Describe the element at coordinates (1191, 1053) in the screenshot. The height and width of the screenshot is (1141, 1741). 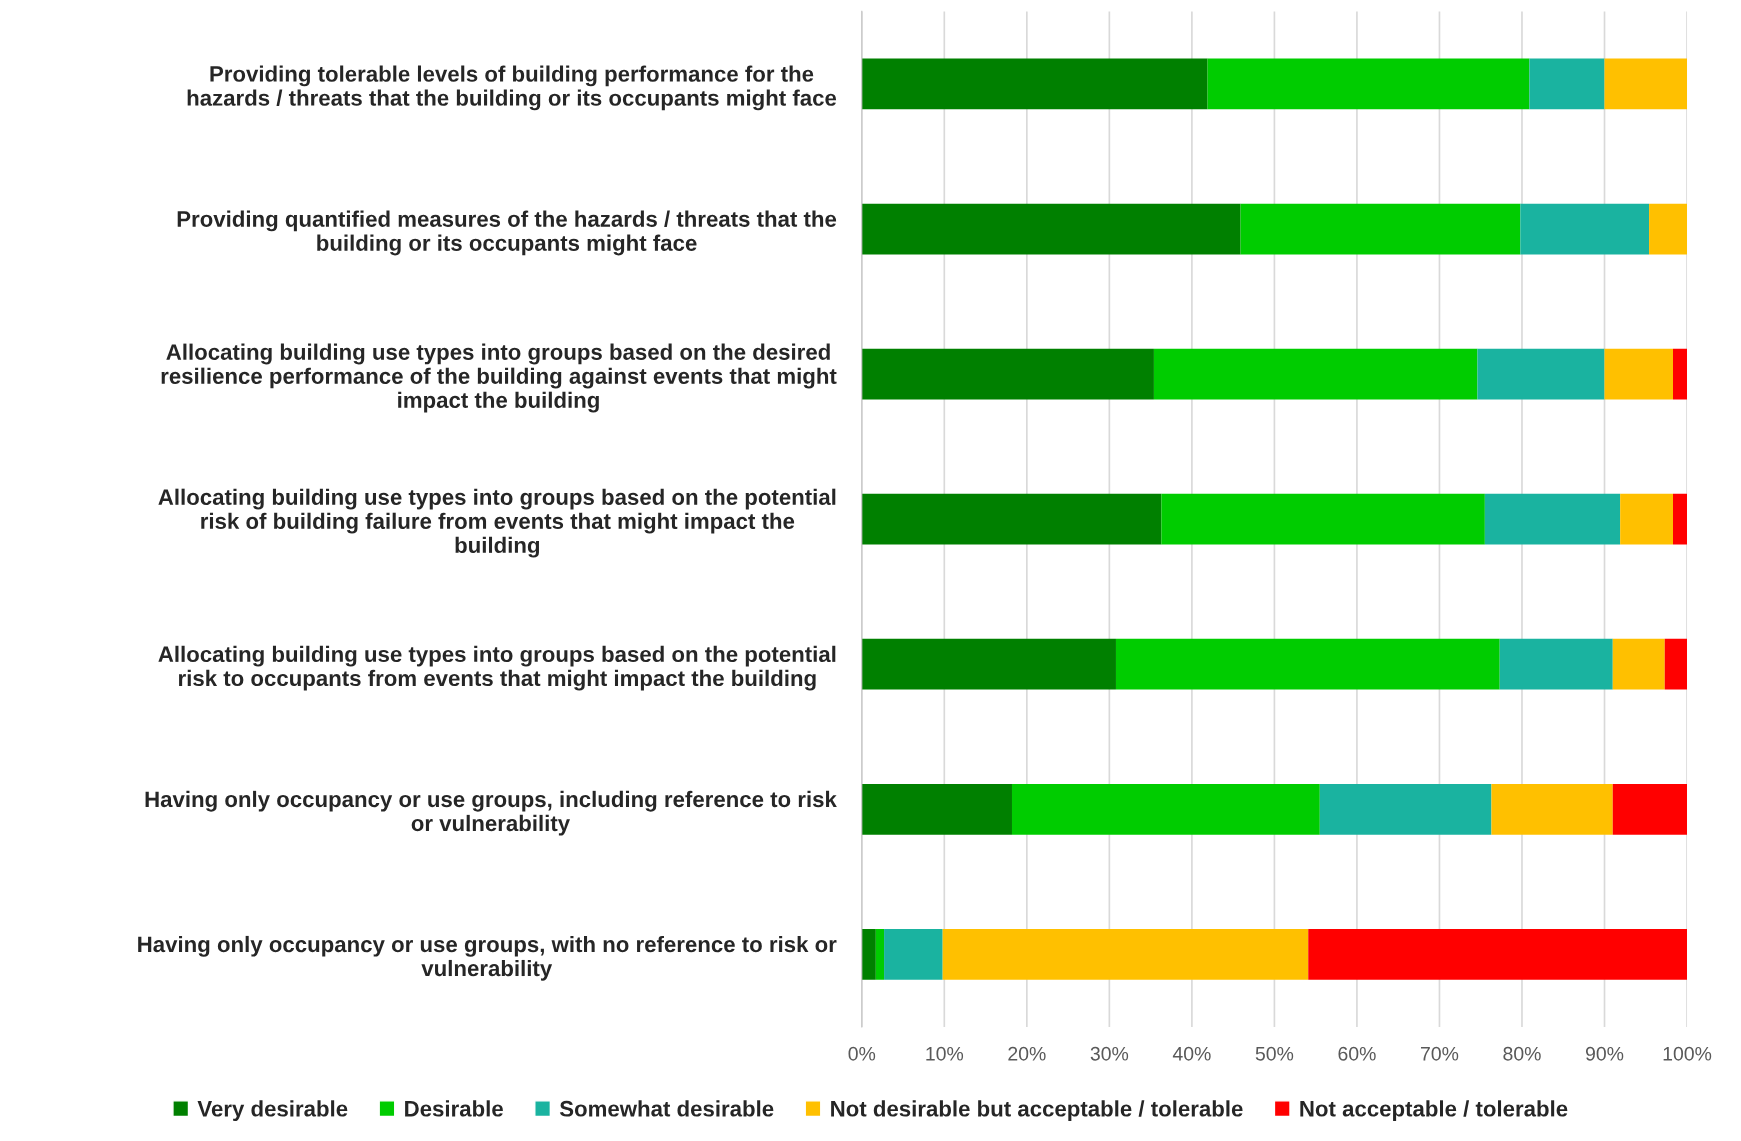
I see `x-tick-label: 40%` at that location.